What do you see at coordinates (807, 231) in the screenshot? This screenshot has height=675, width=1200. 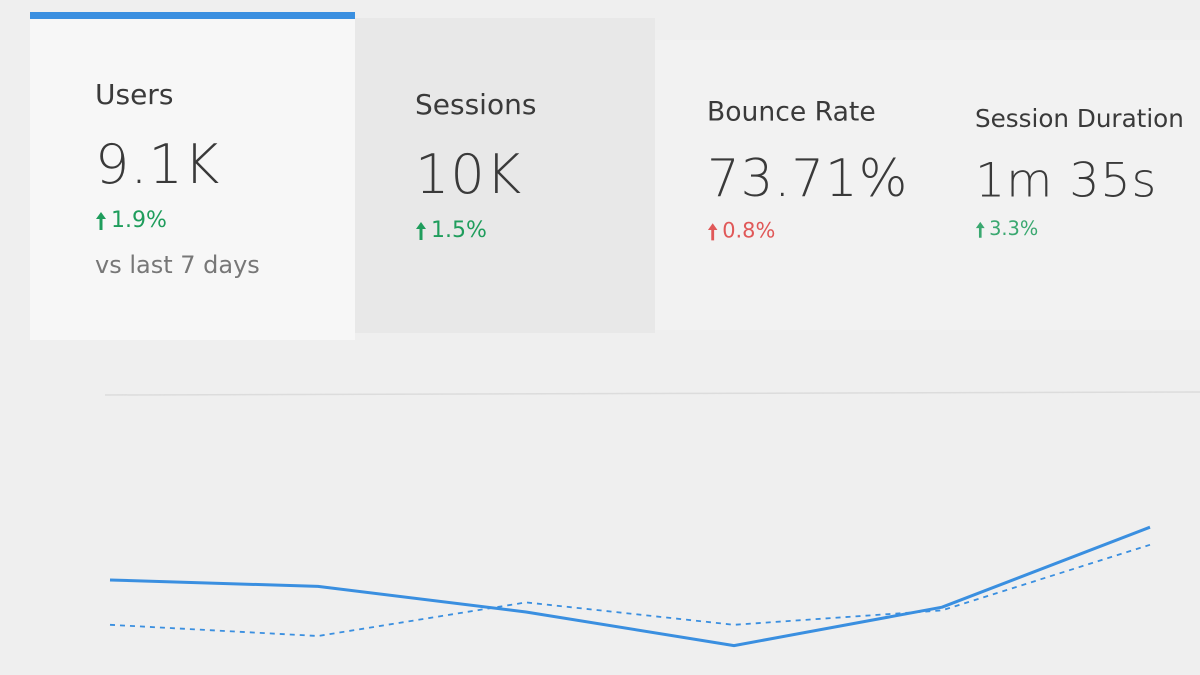 I see `metric-change: 0.8%` at bounding box center [807, 231].